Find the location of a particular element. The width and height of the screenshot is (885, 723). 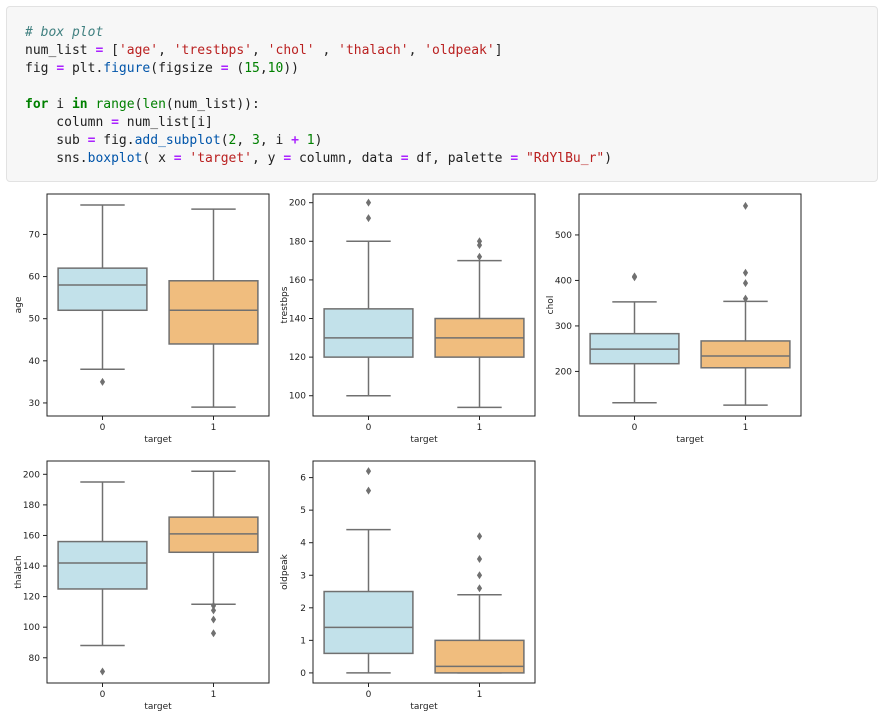

code-token: , i is located at coordinates (275, 140).